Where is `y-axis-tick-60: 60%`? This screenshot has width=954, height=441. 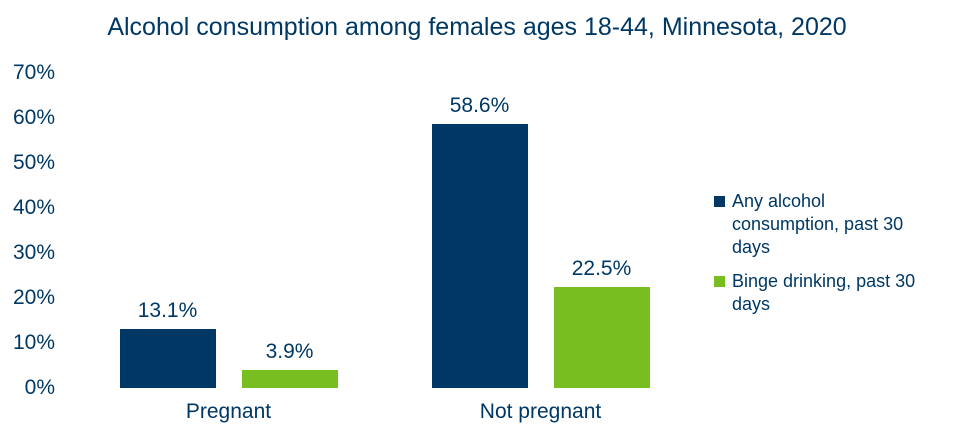
y-axis-tick-60: 60% is located at coordinates (33, 117).